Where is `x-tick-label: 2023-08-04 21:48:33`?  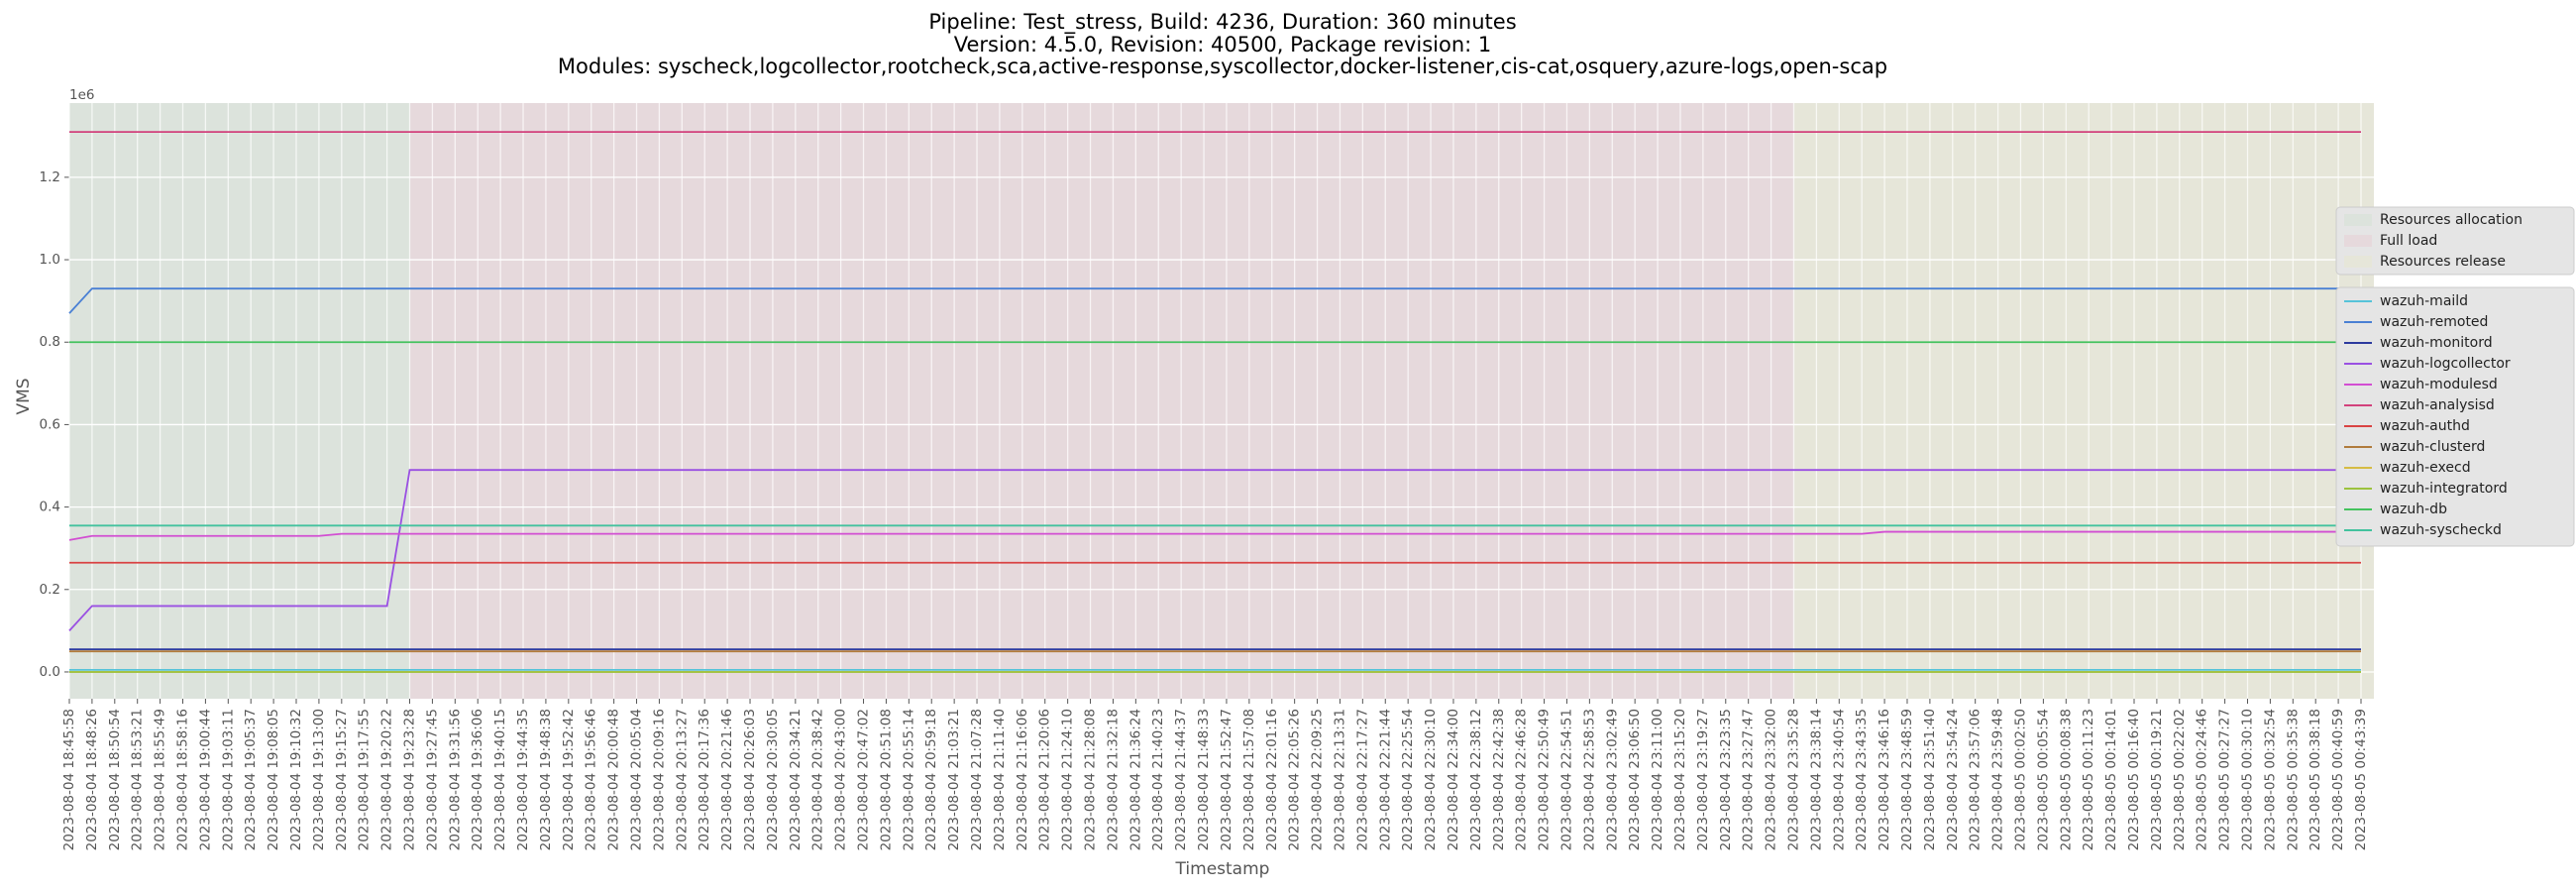 x-tick-label: 2023-08-04 21:48:33 is located at coordinates (1204, 780).